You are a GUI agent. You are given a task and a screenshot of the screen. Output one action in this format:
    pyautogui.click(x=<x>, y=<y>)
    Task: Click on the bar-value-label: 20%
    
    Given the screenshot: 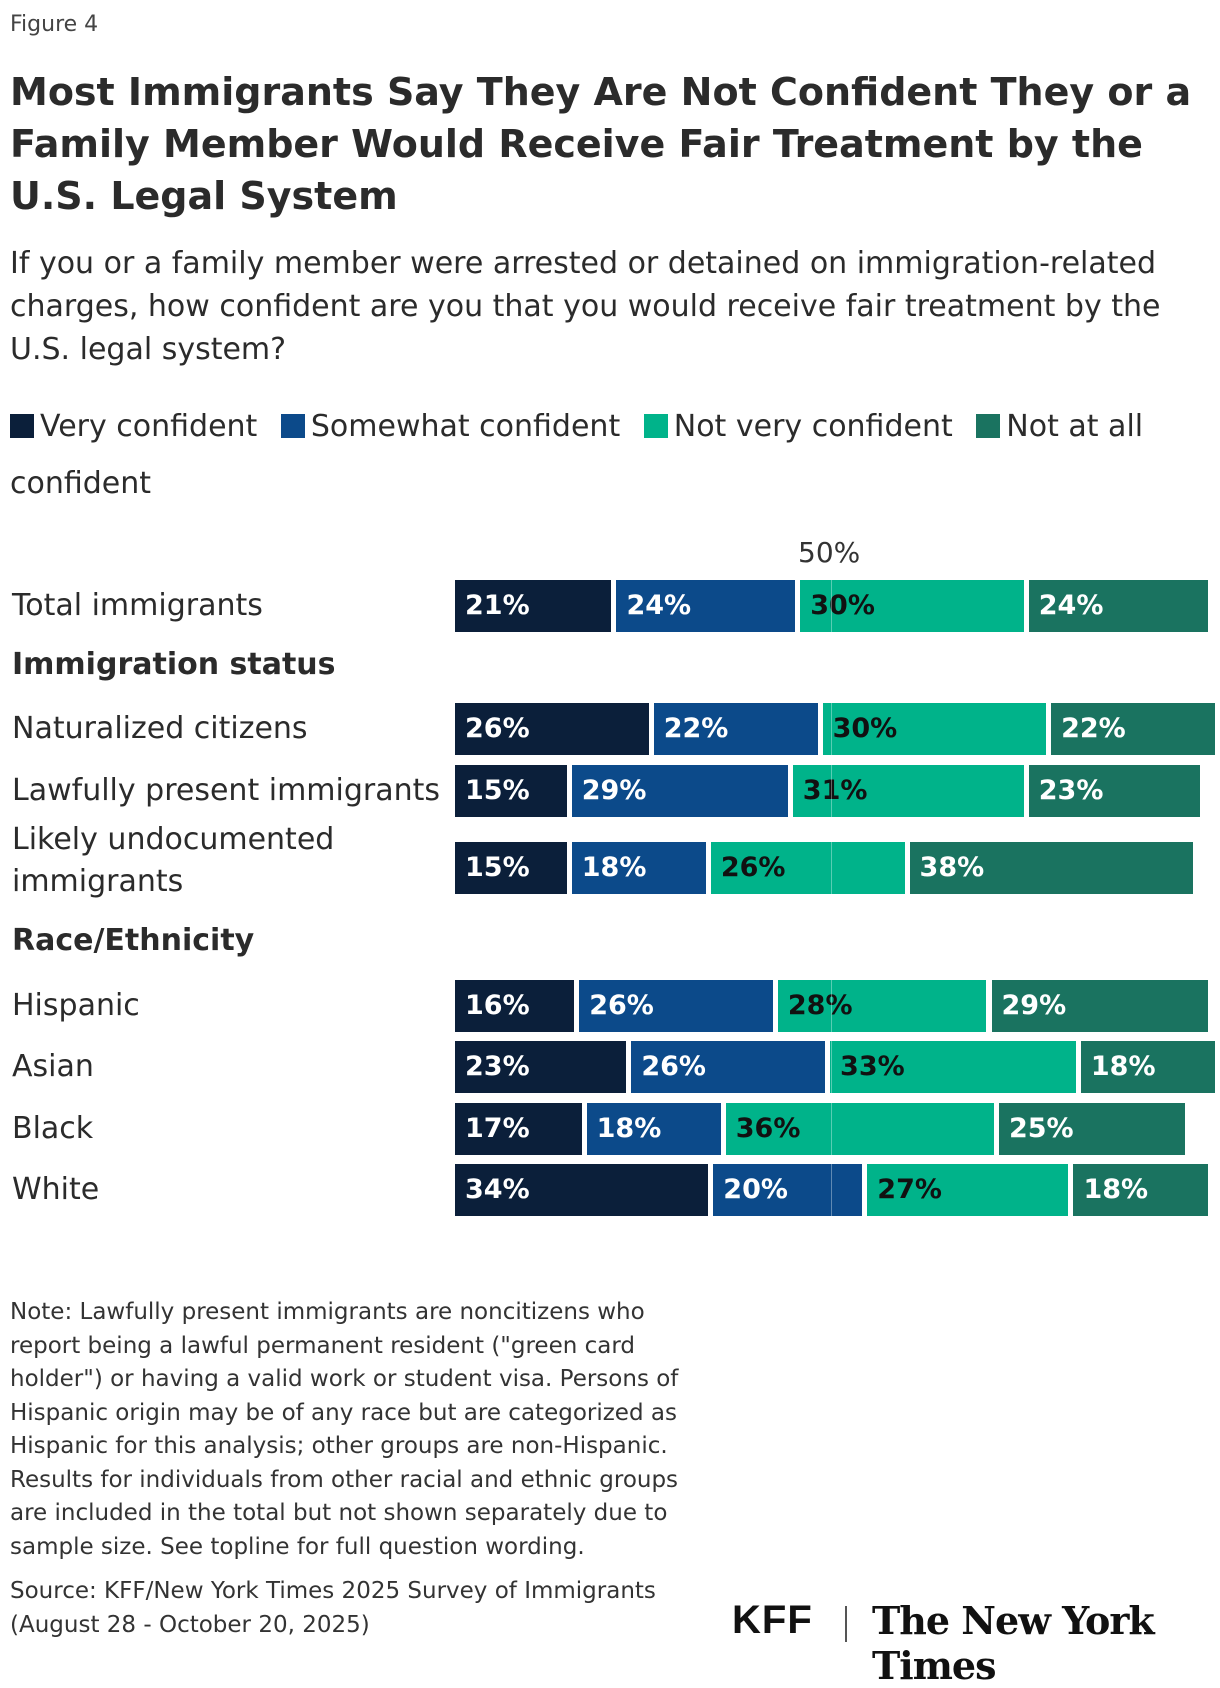 What is the action you would take?
    pyautogui.click(x=755, y=1189)
    